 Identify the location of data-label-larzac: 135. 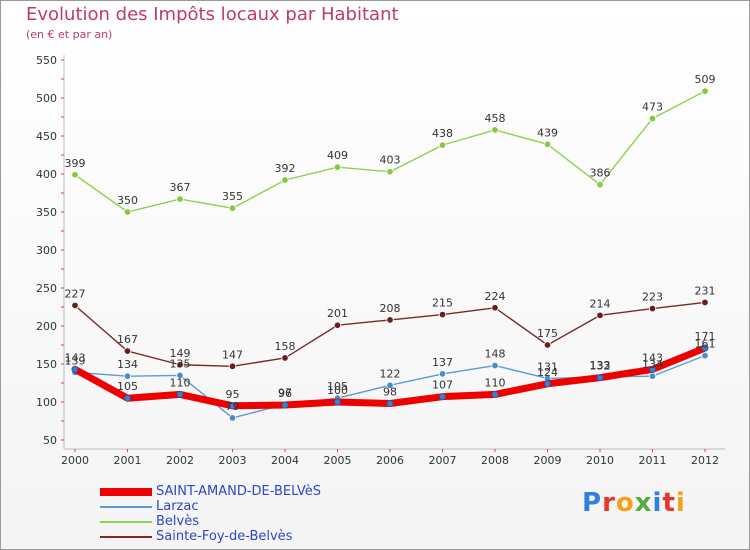
(180, 363).